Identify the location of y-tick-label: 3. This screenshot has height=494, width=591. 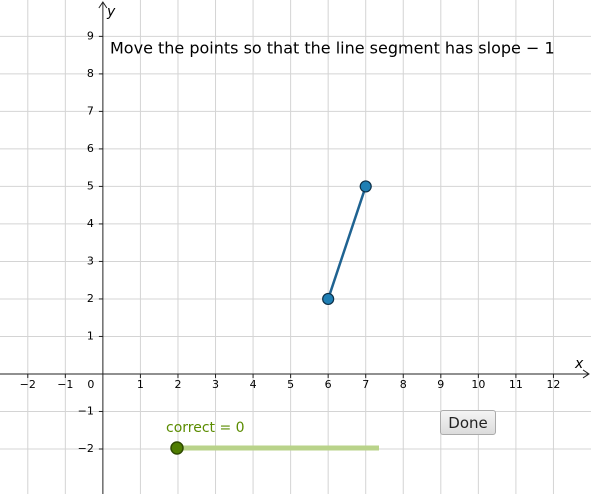
(90, 260).